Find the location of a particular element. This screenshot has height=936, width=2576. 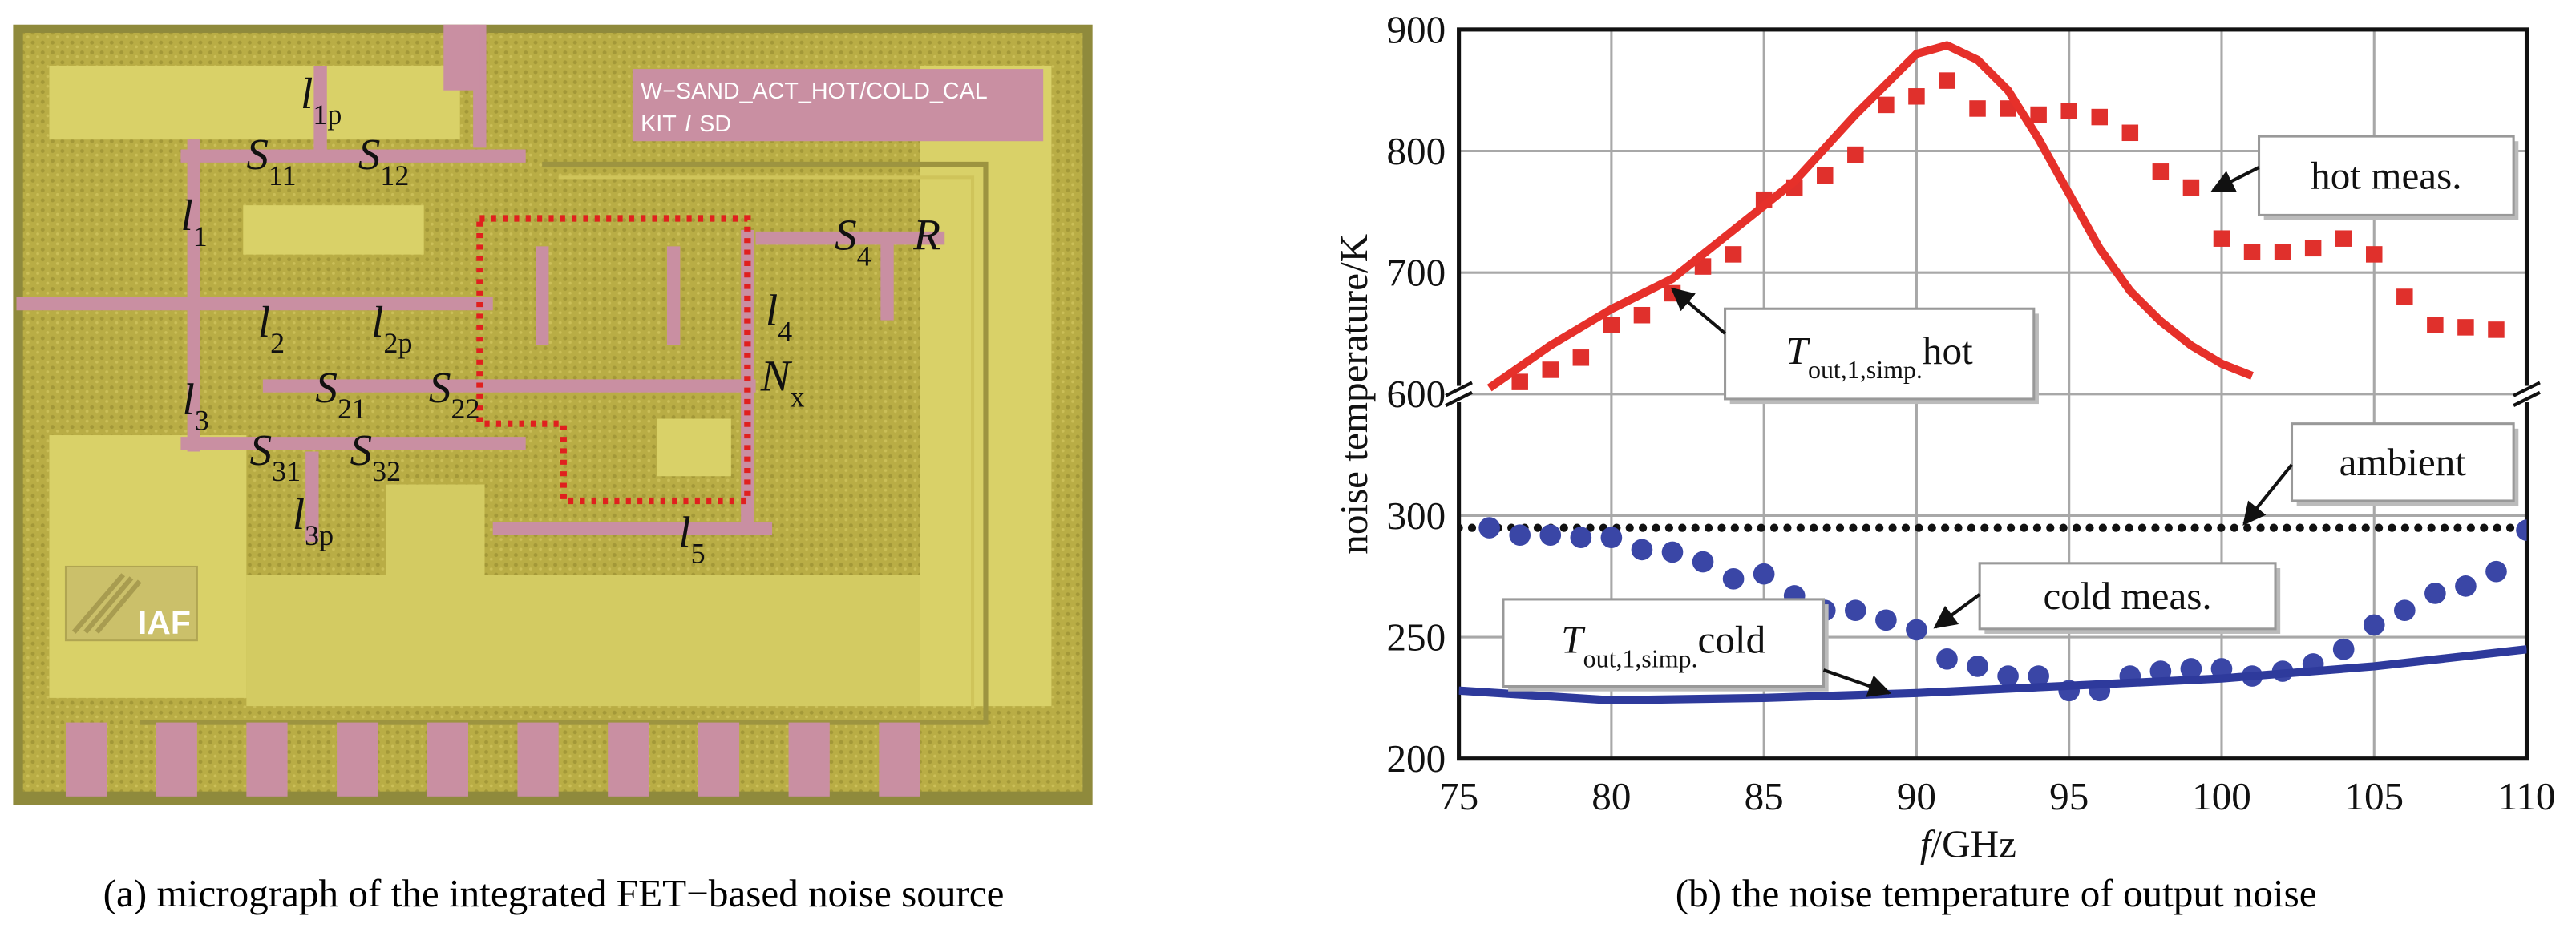

component-label: l3 is located at coordinates (195, 405).